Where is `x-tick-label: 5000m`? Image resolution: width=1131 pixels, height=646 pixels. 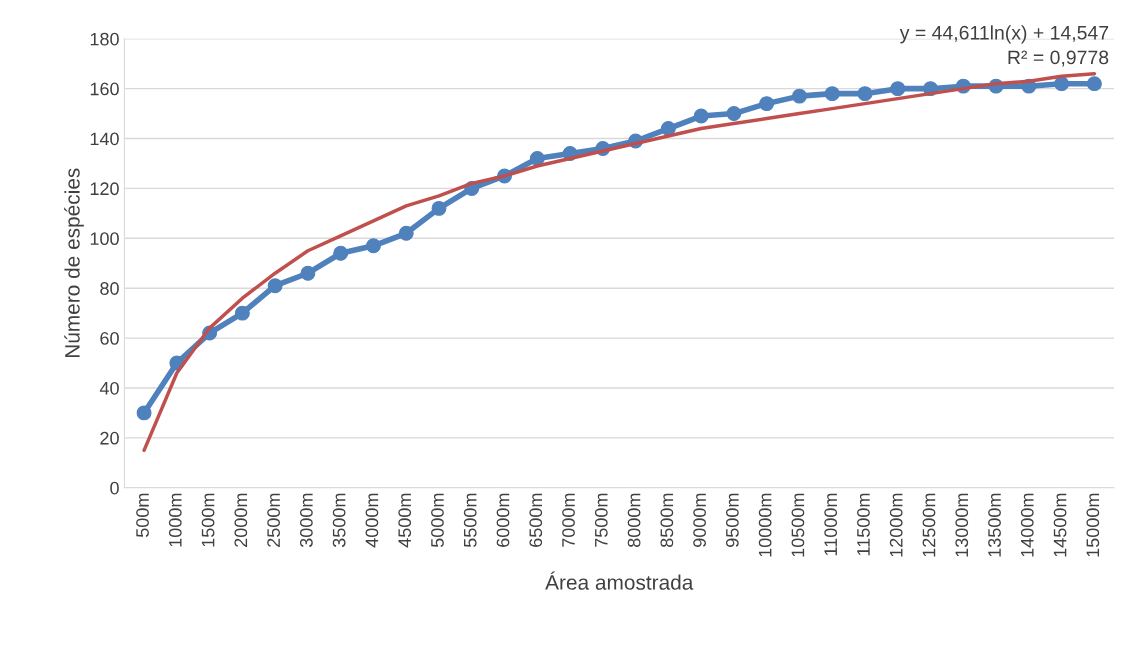 x-tick-label: 5000m is located at coordinates (437, 520).